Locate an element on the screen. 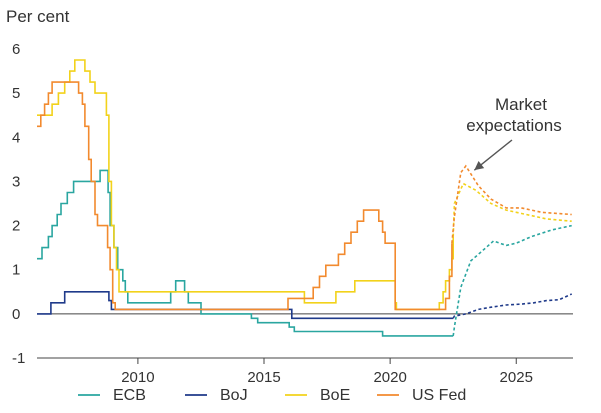 Image resolution: width=601 pixels, height=413 pixels. y-tick-label: 0 is located at coordinates (16, 314).